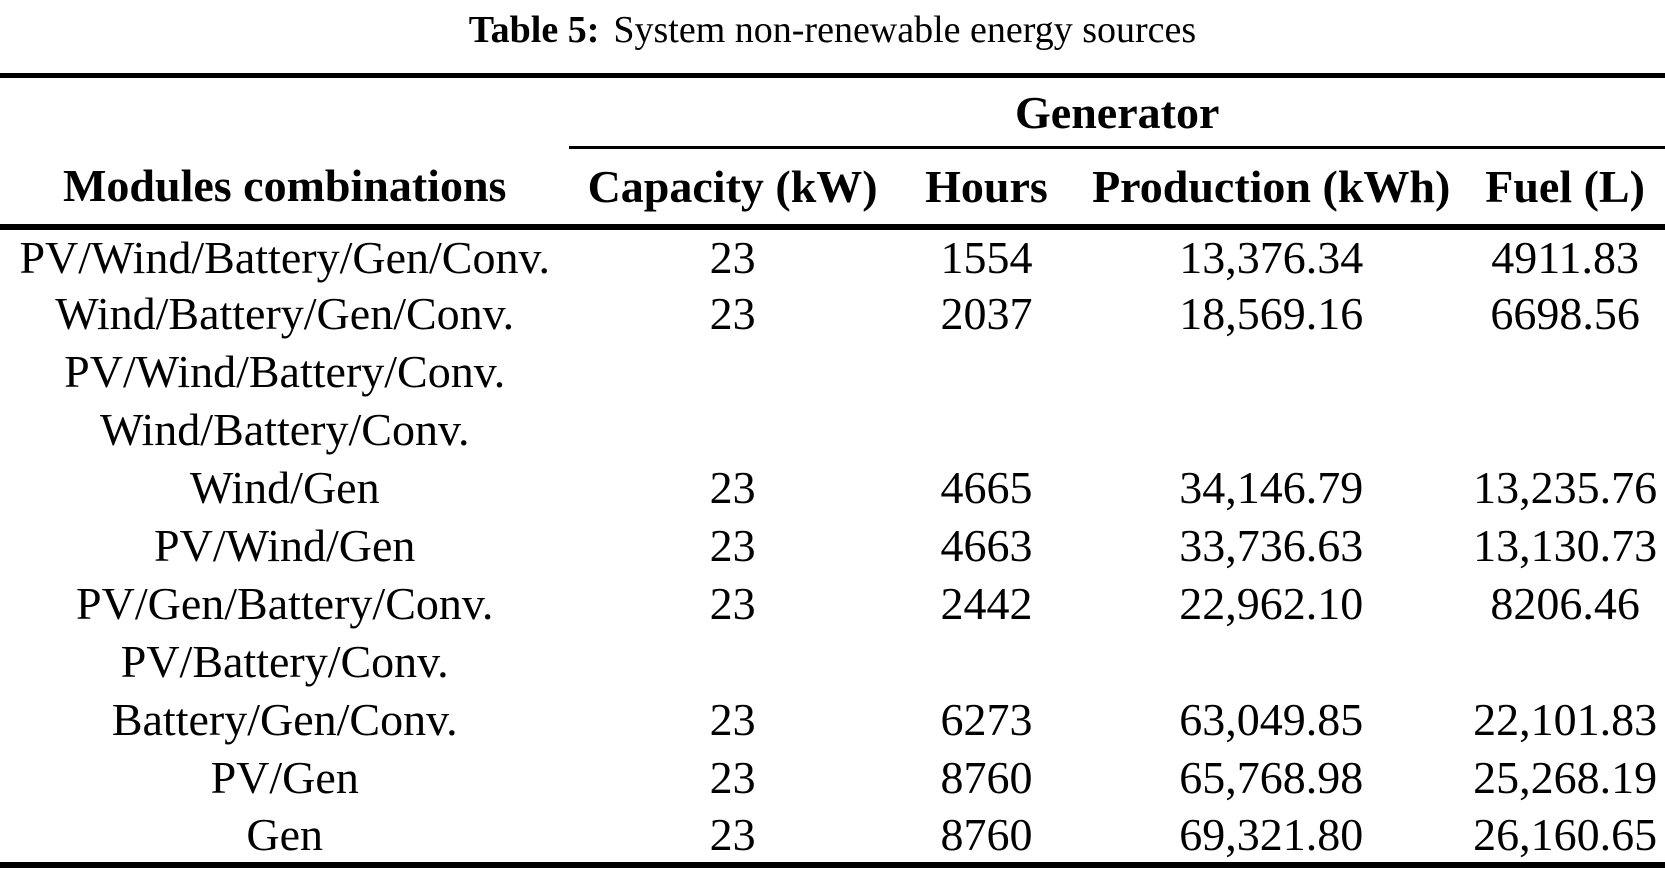  What do you see at coordinates (284, 661) in the screenshot?
I see `cell-combination: PV/Battery/Conv.` at bounding box center [284, 661].